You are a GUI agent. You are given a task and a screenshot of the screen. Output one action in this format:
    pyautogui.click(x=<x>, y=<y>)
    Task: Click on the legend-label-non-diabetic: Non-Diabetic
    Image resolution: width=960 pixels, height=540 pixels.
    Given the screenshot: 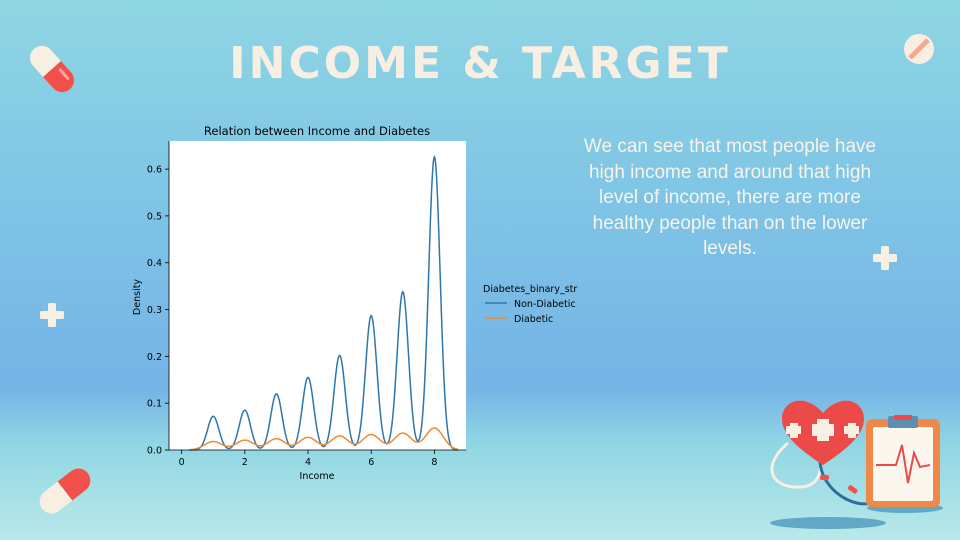 What is the action you would take?
    pyautogui.click(x=545, y=304)
    